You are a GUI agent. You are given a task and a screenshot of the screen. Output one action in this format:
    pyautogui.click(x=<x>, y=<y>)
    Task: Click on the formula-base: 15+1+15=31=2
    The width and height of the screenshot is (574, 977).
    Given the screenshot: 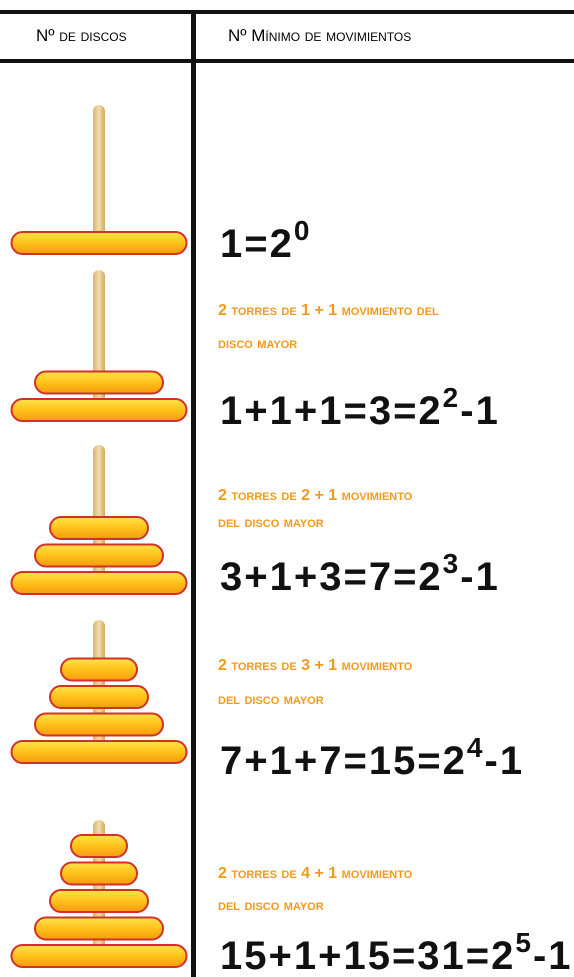 What is the action you would take?
    pyautogui.click(x=367, y=955)
    